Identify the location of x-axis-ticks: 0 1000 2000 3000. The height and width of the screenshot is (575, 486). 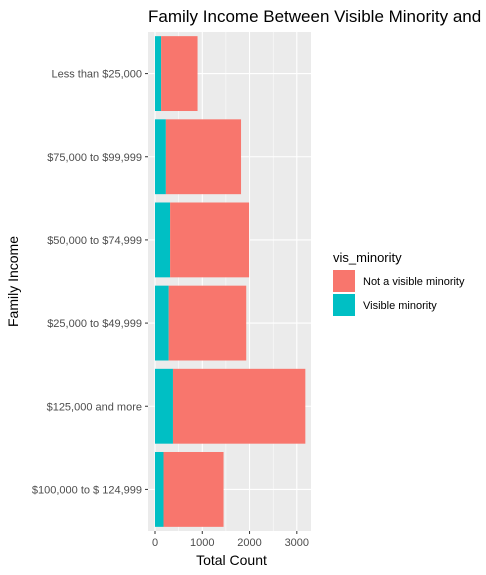
(230, 540).